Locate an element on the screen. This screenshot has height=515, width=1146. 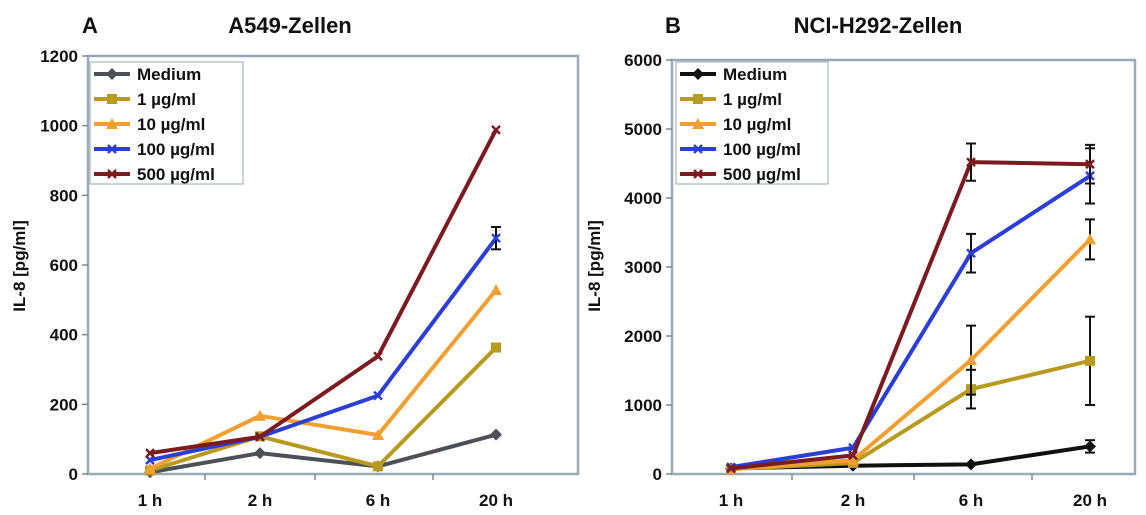
series-10-ug-ml is located at coordinates (323, 379).